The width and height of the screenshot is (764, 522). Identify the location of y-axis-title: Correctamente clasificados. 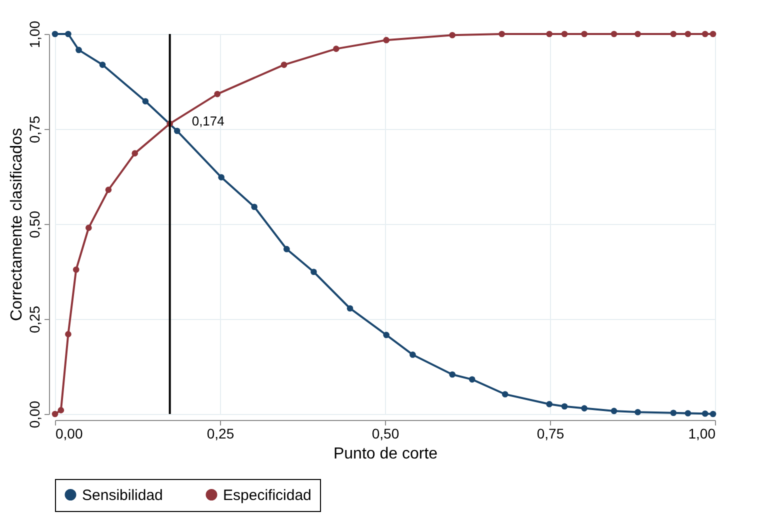
(17, 224).